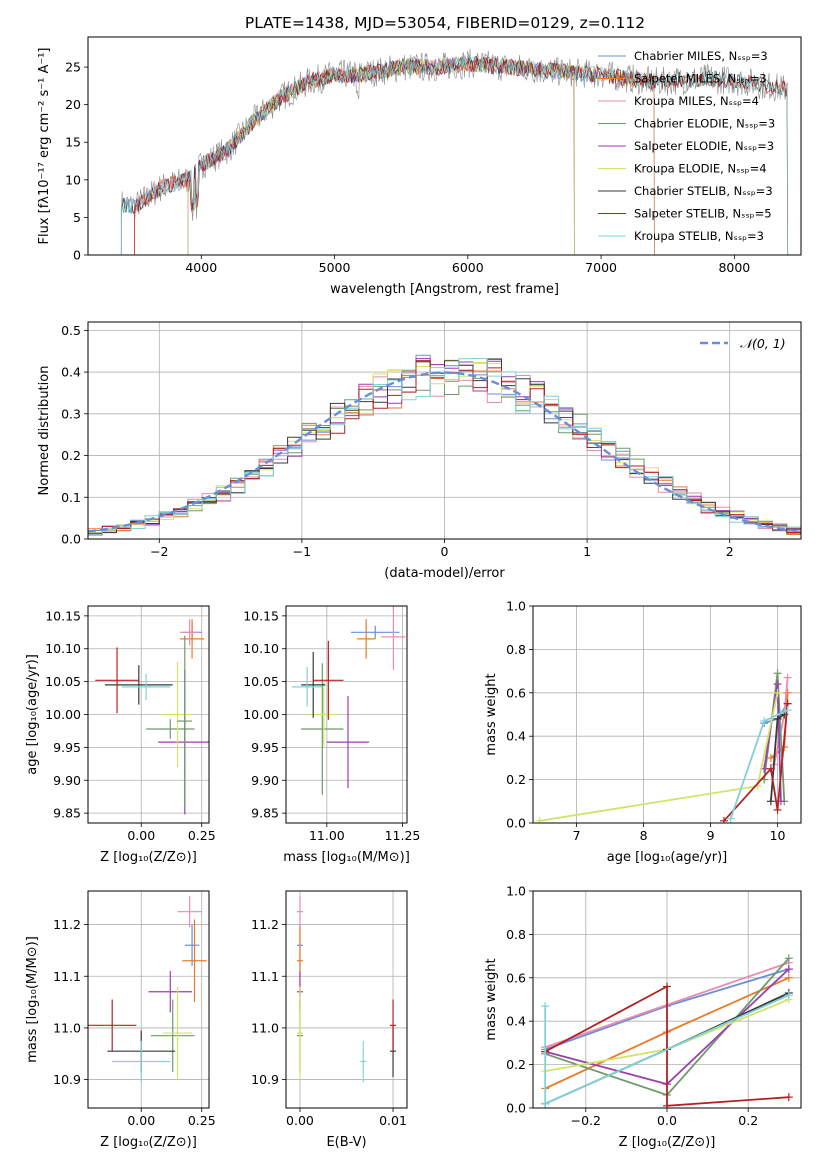 The height and width of the screenshot is (1170, 819). What do you see at coordinates (667, 857) in the screenshot?
I see `x-axis-label: age [log₁₀(age/yr)]` at bounding box center [667, 857].